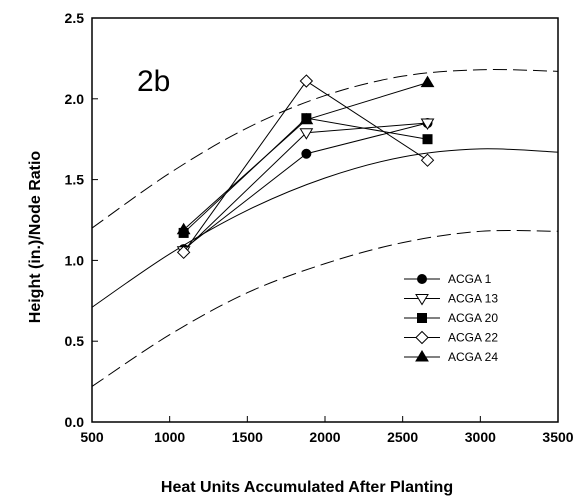 The height and width of the screenshot is (502, 583). I want to click on x-tick-label: 2500, so click(402, 437).